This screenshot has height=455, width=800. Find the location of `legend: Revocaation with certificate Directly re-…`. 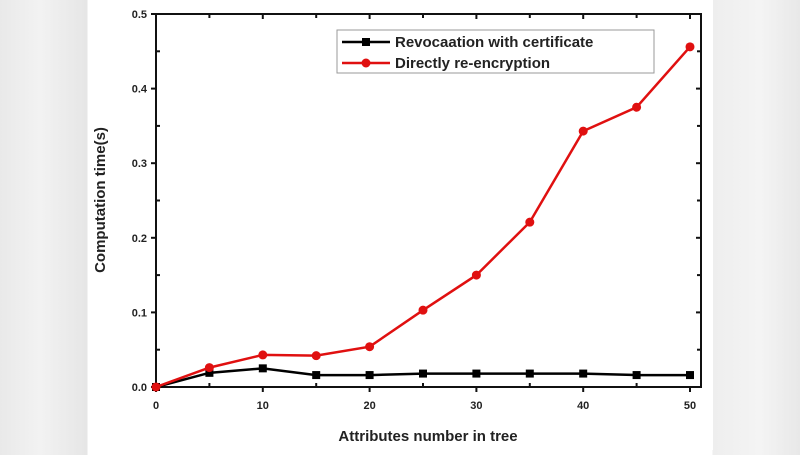

legend: Revocaation with certificate Directly re-… is located at coordinates (495, 51).